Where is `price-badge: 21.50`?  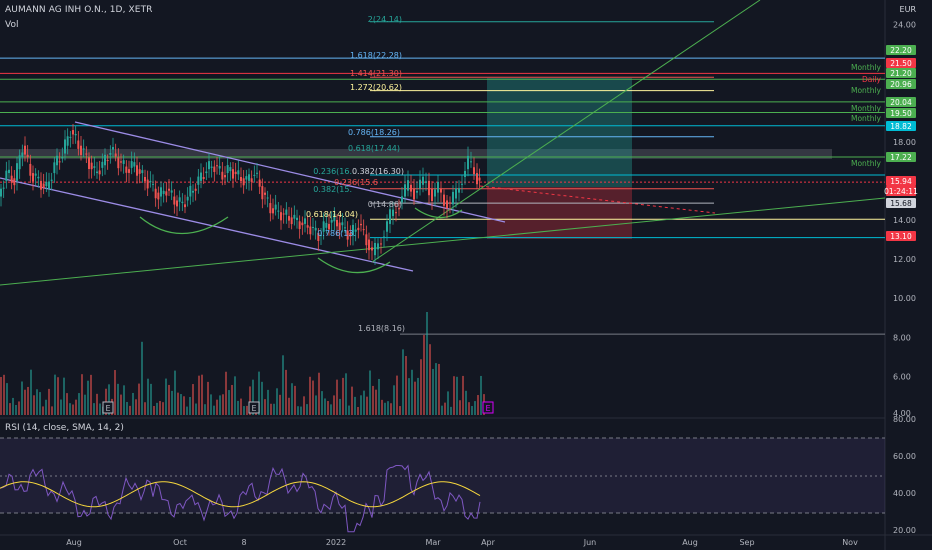 price-badge: 21.50 is located at coordinates (901, 63).